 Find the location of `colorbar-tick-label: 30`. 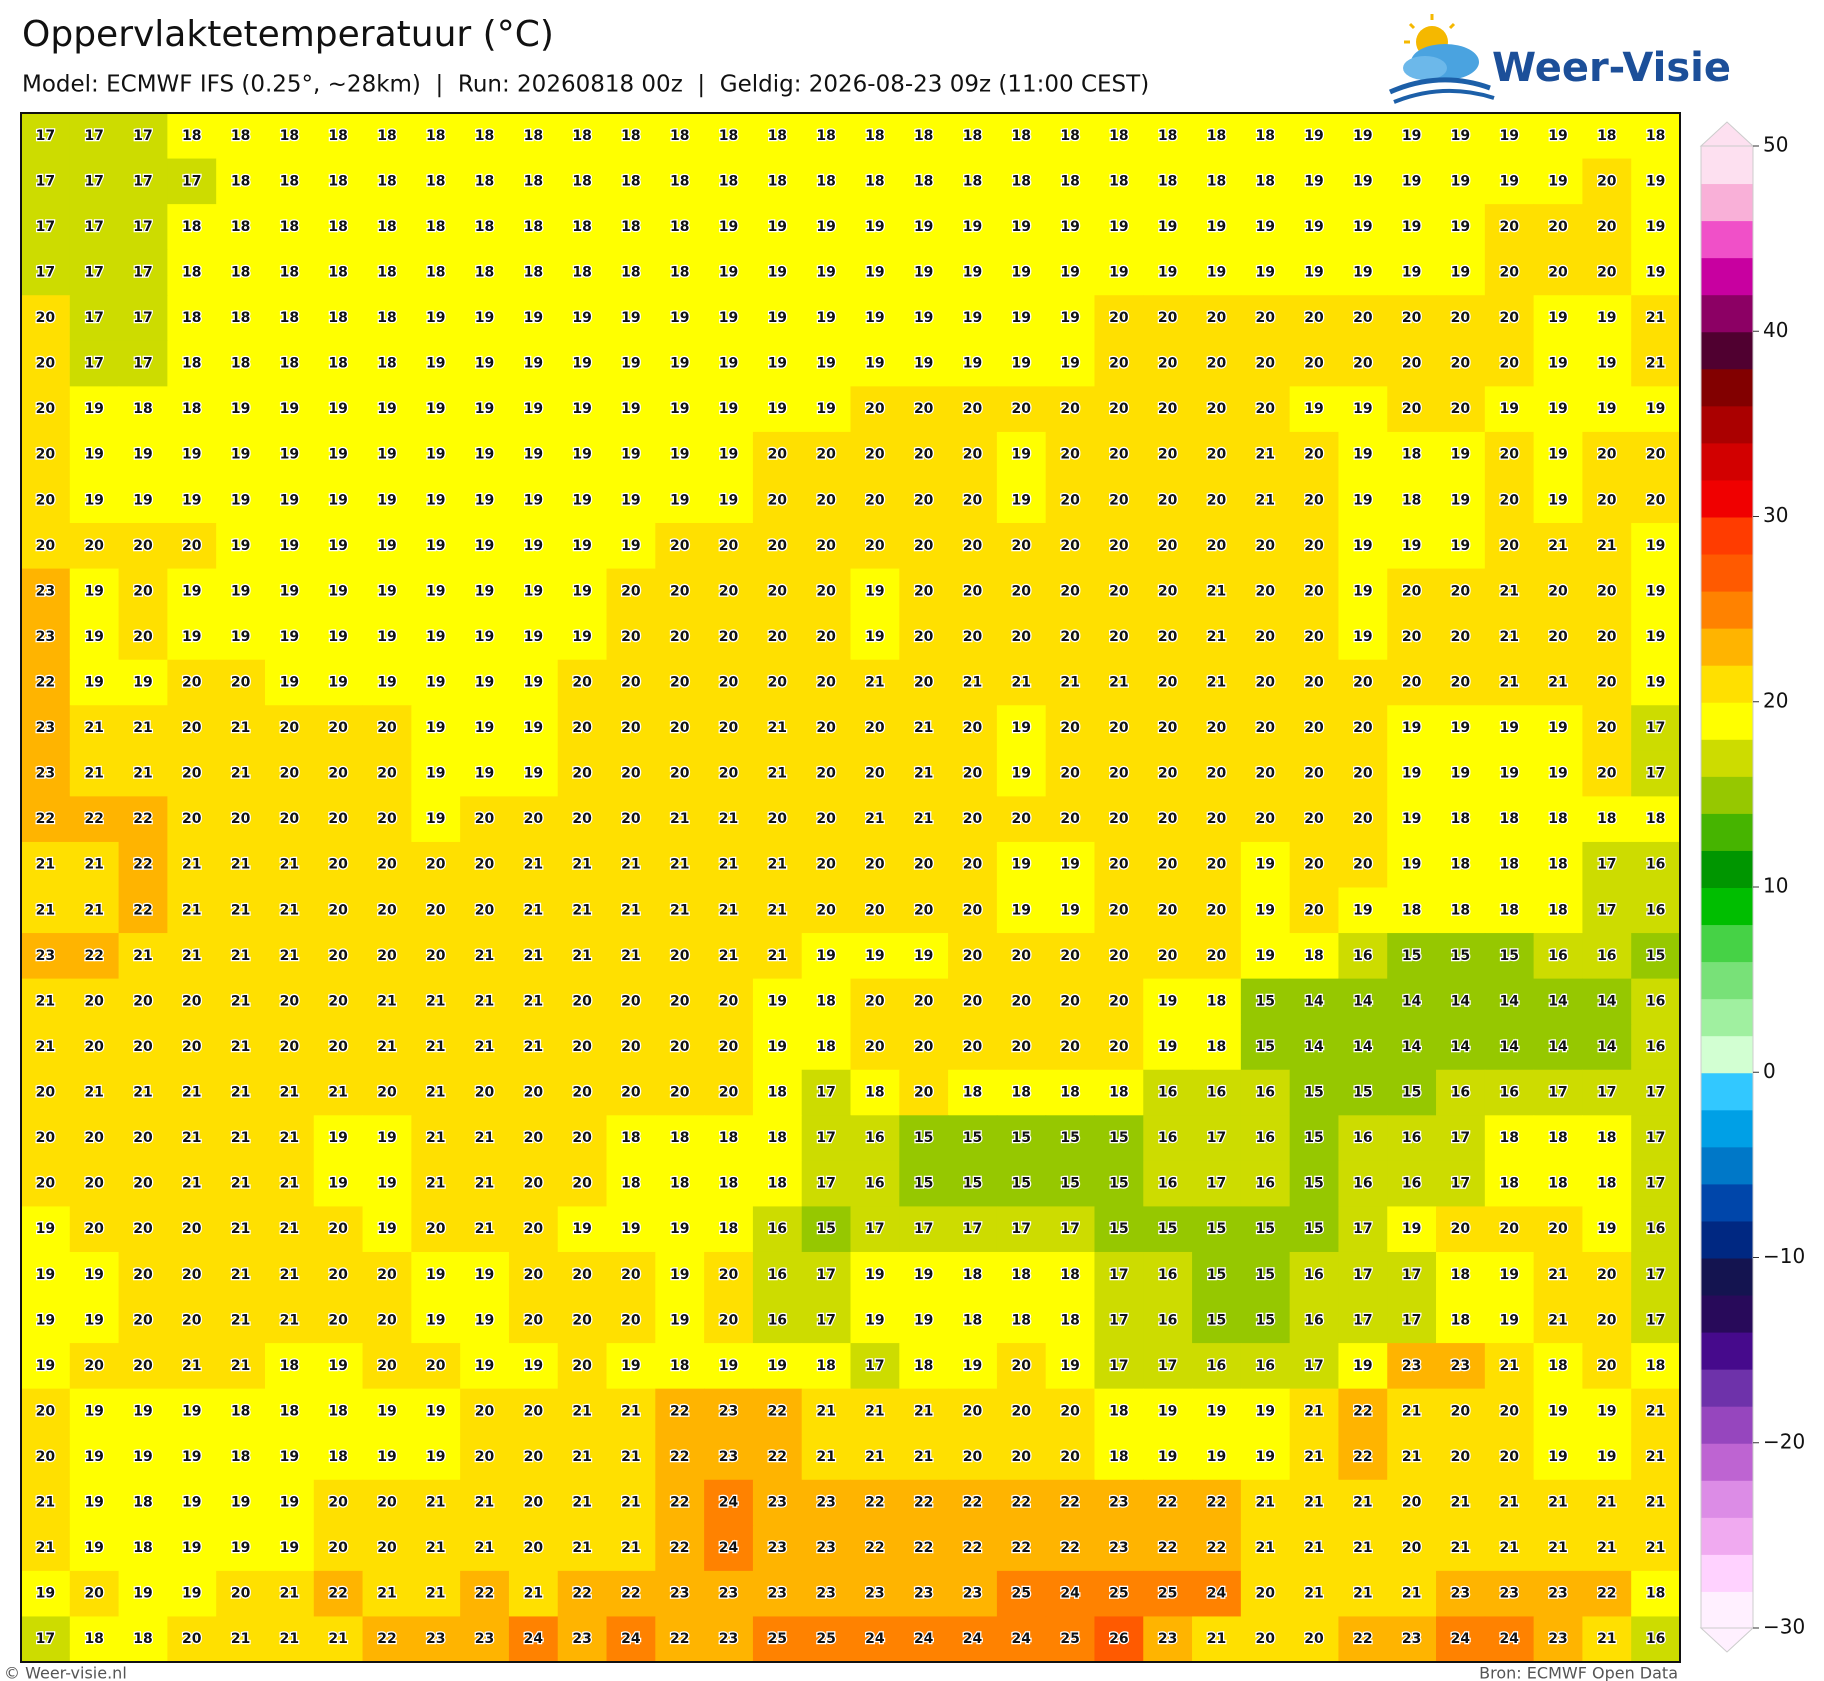

colorbar-tick-label: 30 is located at coordinates (1775, 515).